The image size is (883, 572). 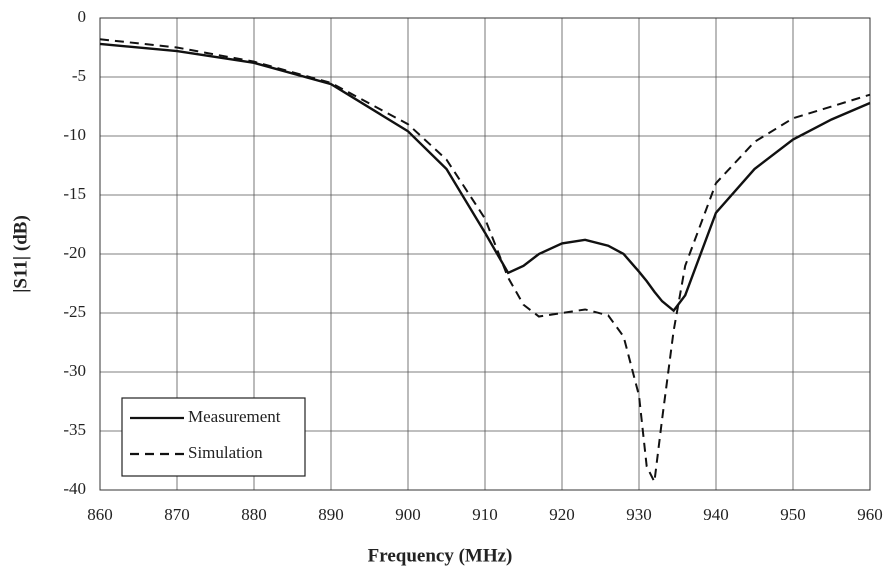 I want to click on x-axis-title: Frequency (MHz), so click(x=440, y=555).